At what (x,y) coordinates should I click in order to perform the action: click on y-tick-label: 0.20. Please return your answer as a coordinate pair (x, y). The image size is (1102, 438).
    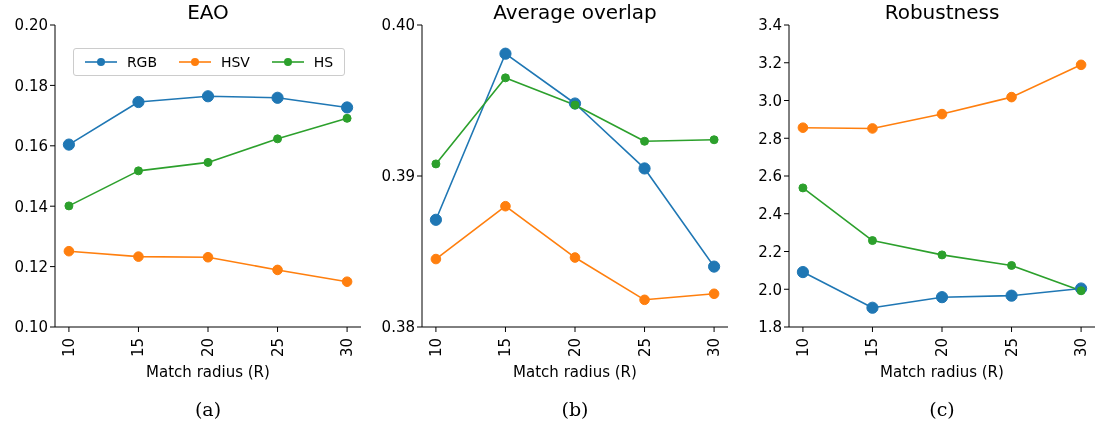
    Looking at the image, I should click on (31, 25).